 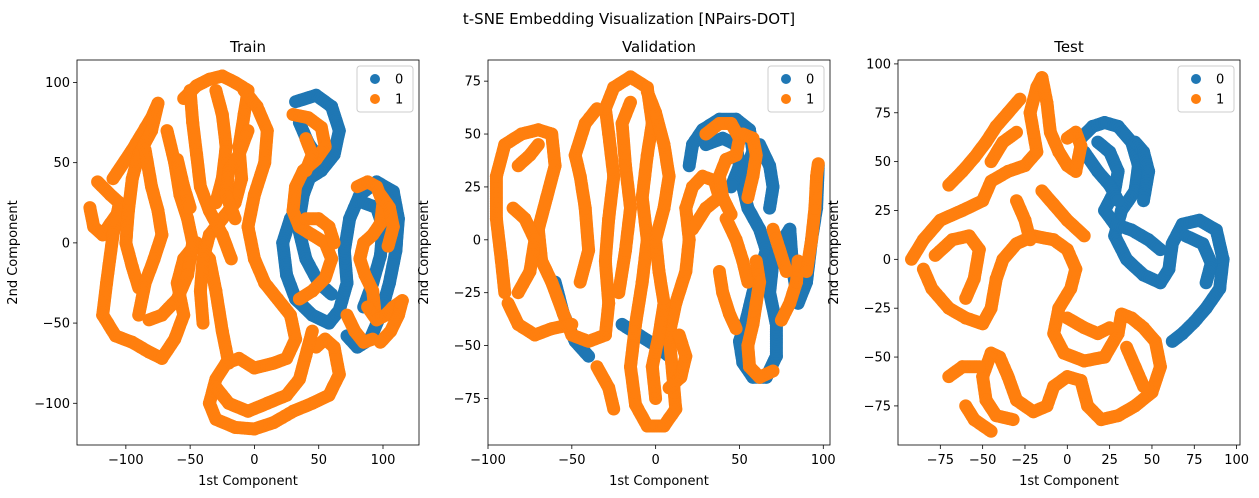 What do you see at coordinates (57, 83) in the screenshot?
I see `y-tick-label: 100` at bounding box center [57, 83].